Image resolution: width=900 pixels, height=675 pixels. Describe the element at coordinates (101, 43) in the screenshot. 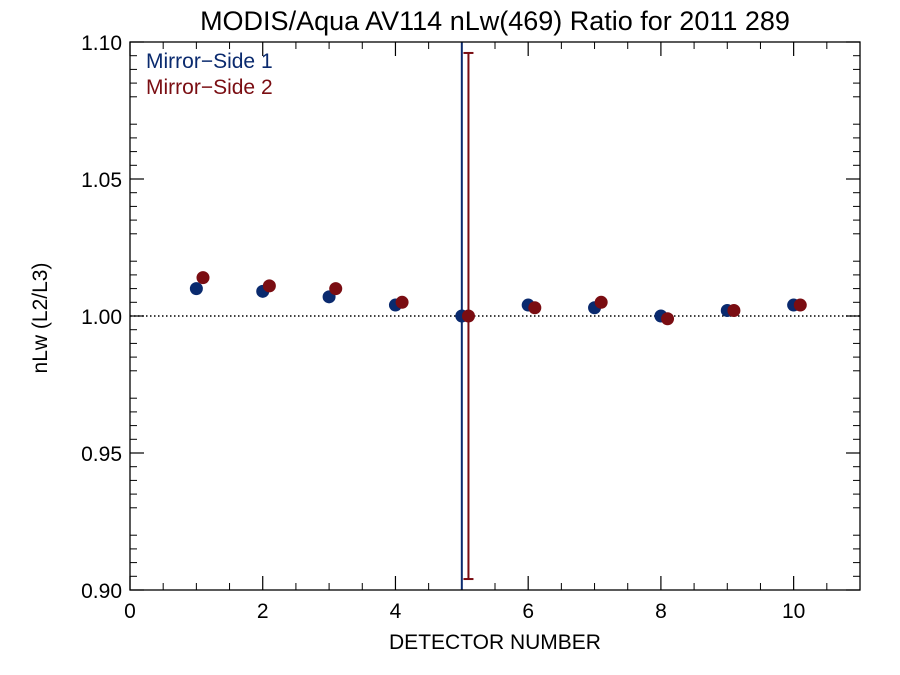

I see `y-tick-label: 1.10` at that location.